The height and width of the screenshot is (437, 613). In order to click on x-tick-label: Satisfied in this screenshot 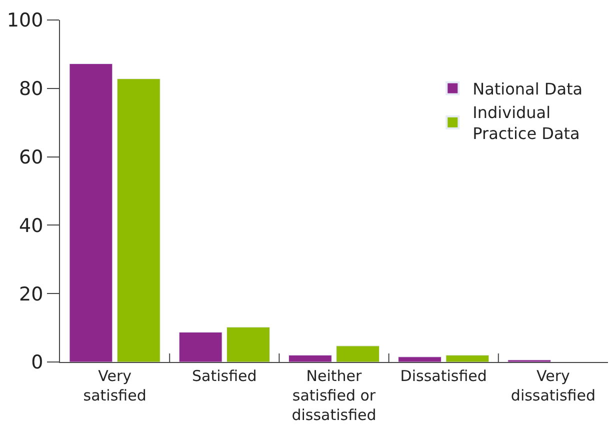, I will do `click(224, 376)`.